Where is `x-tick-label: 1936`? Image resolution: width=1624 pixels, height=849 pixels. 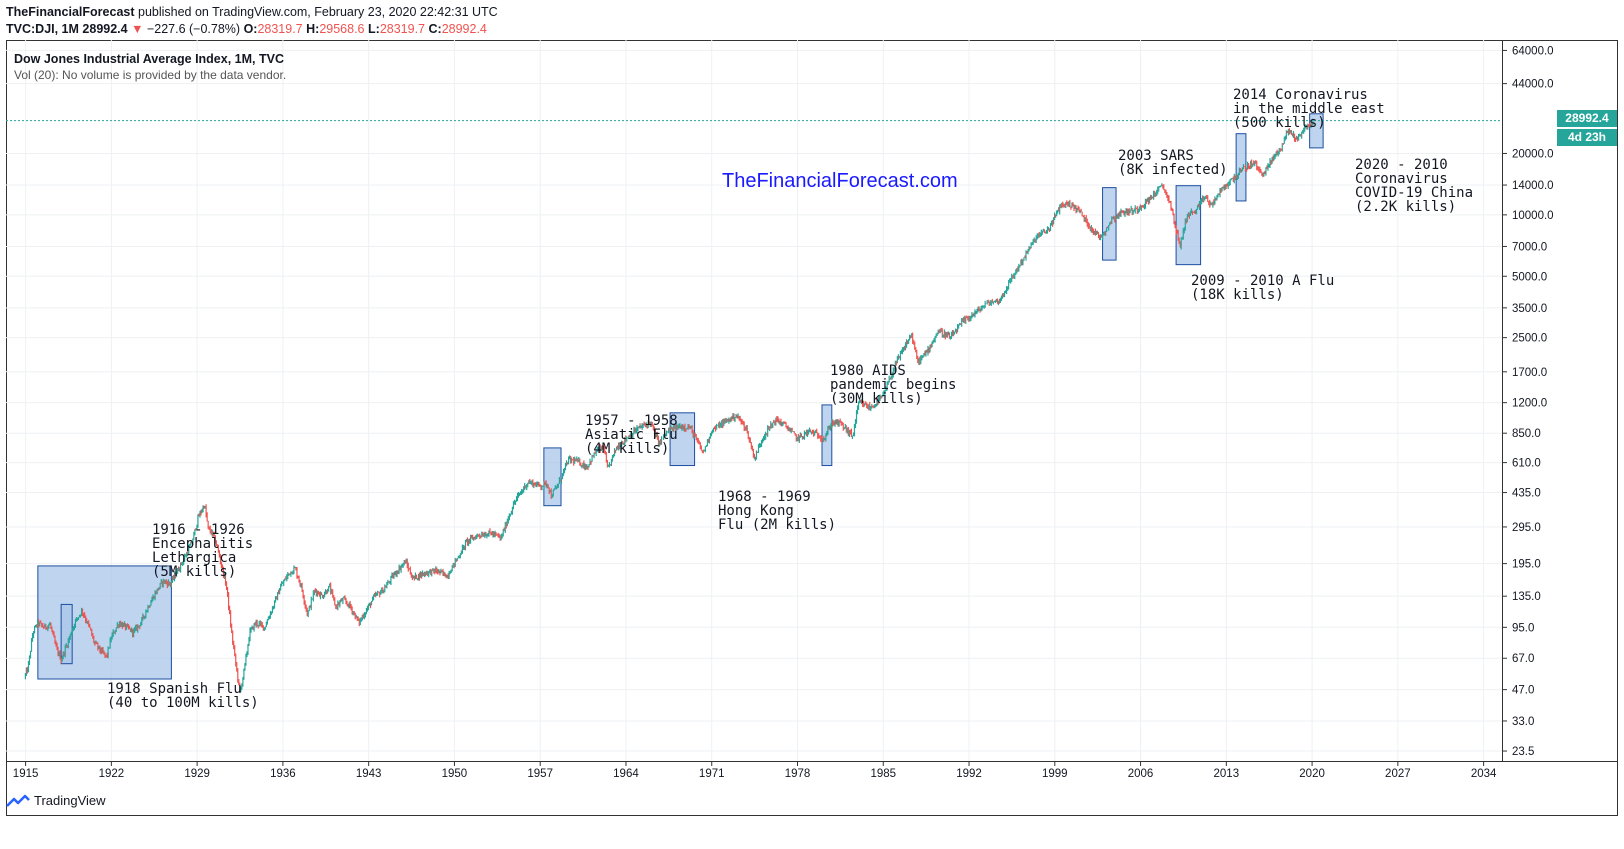
x-tick-label: 1936 is located at coordinates (283, 774).